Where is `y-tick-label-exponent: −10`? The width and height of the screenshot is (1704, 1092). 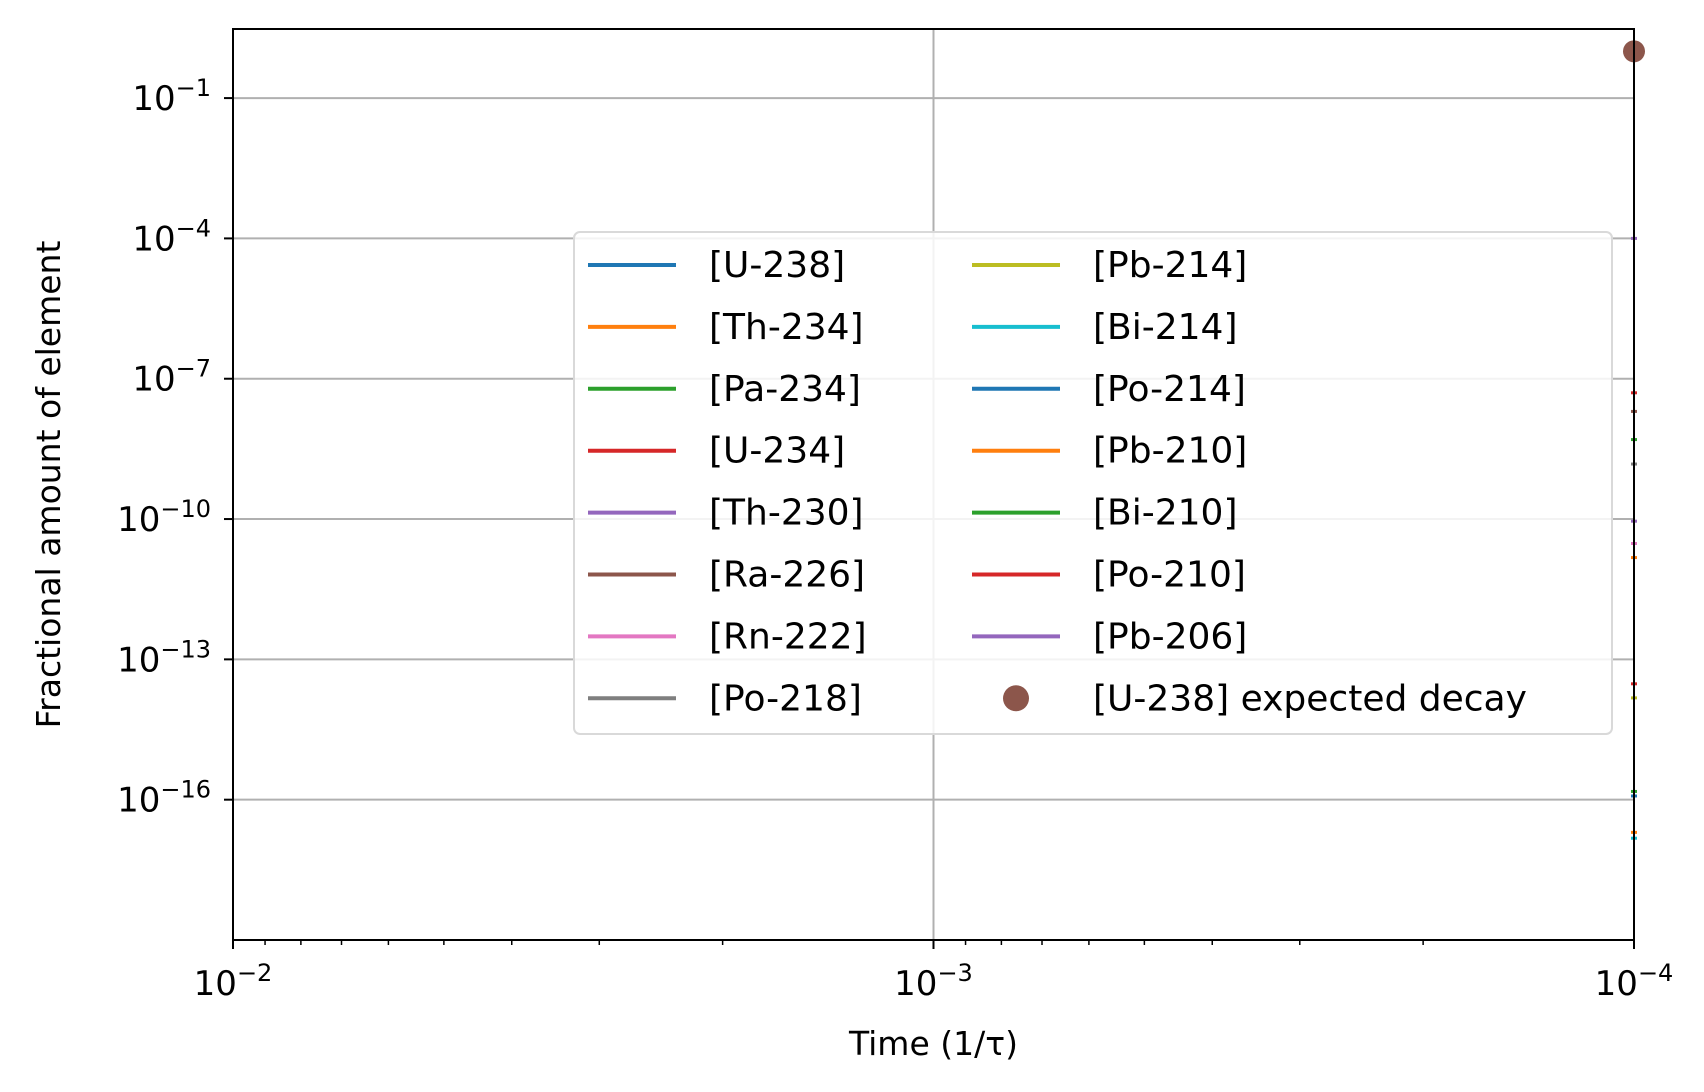
y-tick-label-exponent: −10 is located at coordinates (185, 509).